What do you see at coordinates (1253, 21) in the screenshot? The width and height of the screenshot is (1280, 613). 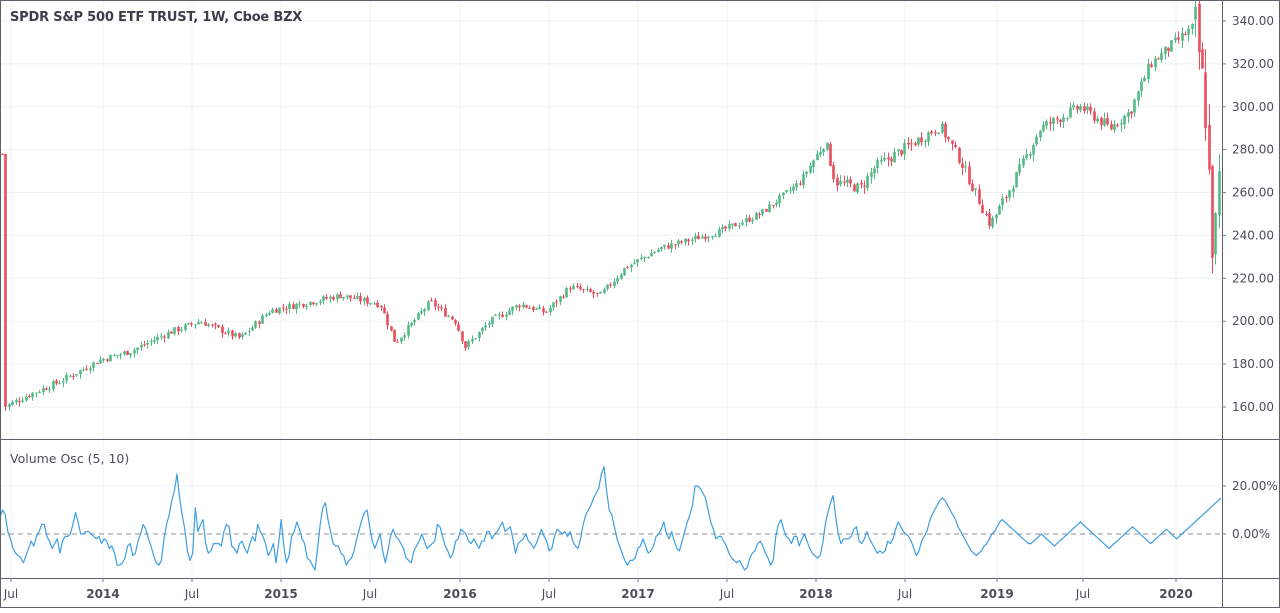 I see `price-axis-label: 340.00` at bounding box center [1253, 21].